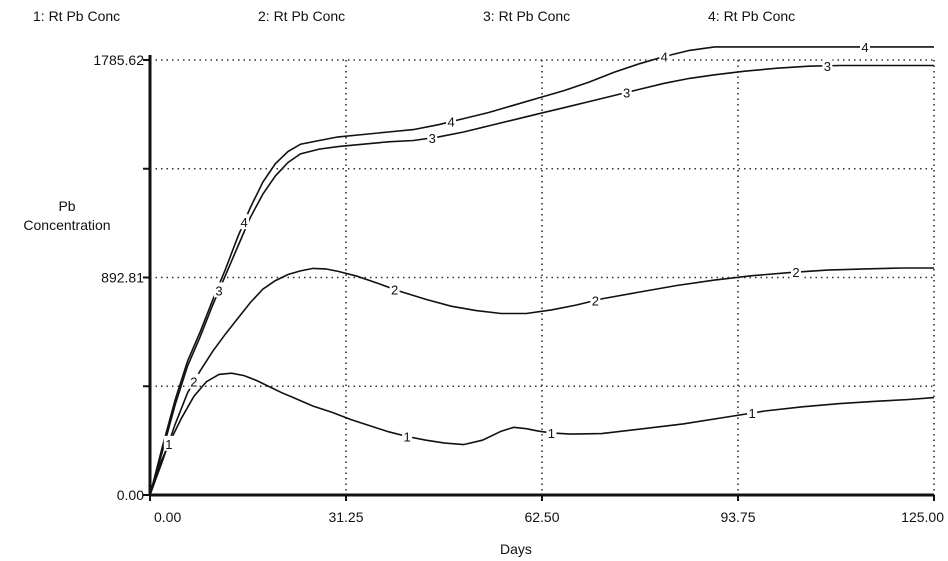 The height and width of the screenshot is (561, 948). What do you see at coordinates (541, 517) in the screenshot?
I see `x-tick-label: 62.50` at bounding box center [541, 517].